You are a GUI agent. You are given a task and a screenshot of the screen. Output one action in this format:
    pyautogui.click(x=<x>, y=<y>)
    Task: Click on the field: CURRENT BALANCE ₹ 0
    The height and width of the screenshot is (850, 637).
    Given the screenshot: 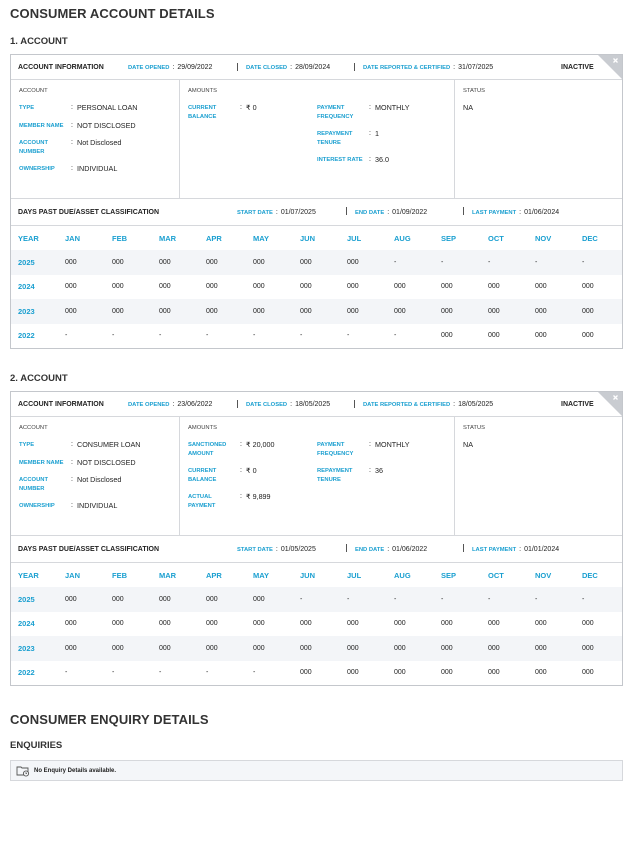 What is the action you would take?
    pyautogui.click(x=252, y=112)
    